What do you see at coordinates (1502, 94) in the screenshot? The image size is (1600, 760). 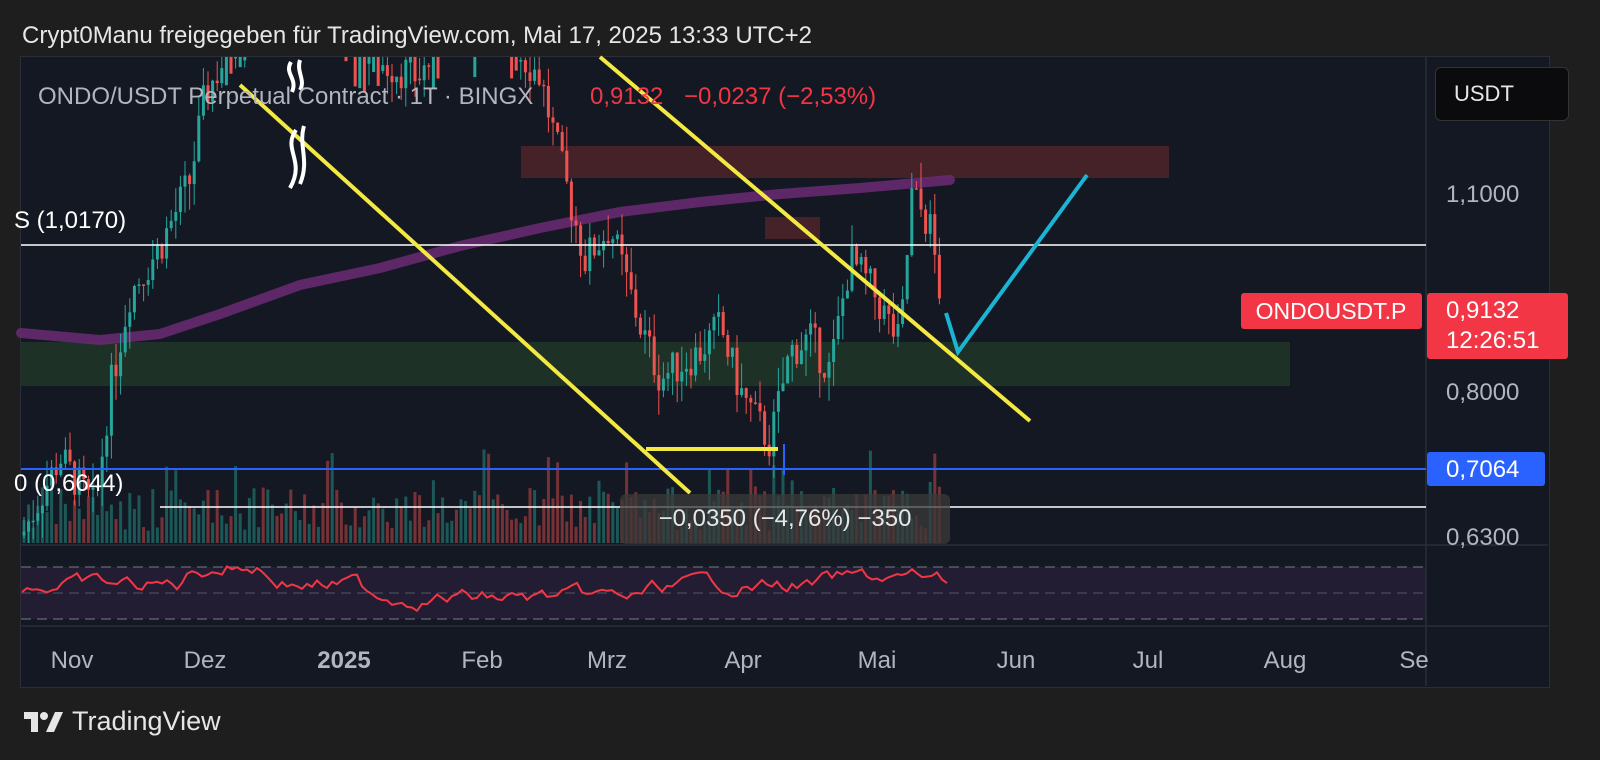 I see `currency-button: USDT` at bounding box center [1502, 94].